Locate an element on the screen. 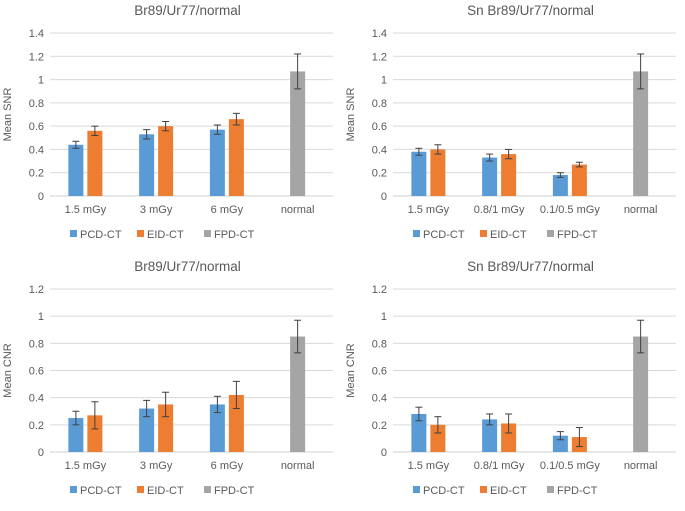 The width and height of the screenshot is (685, 511). category-label: 6 mGy is located at coordinates (227, 210).